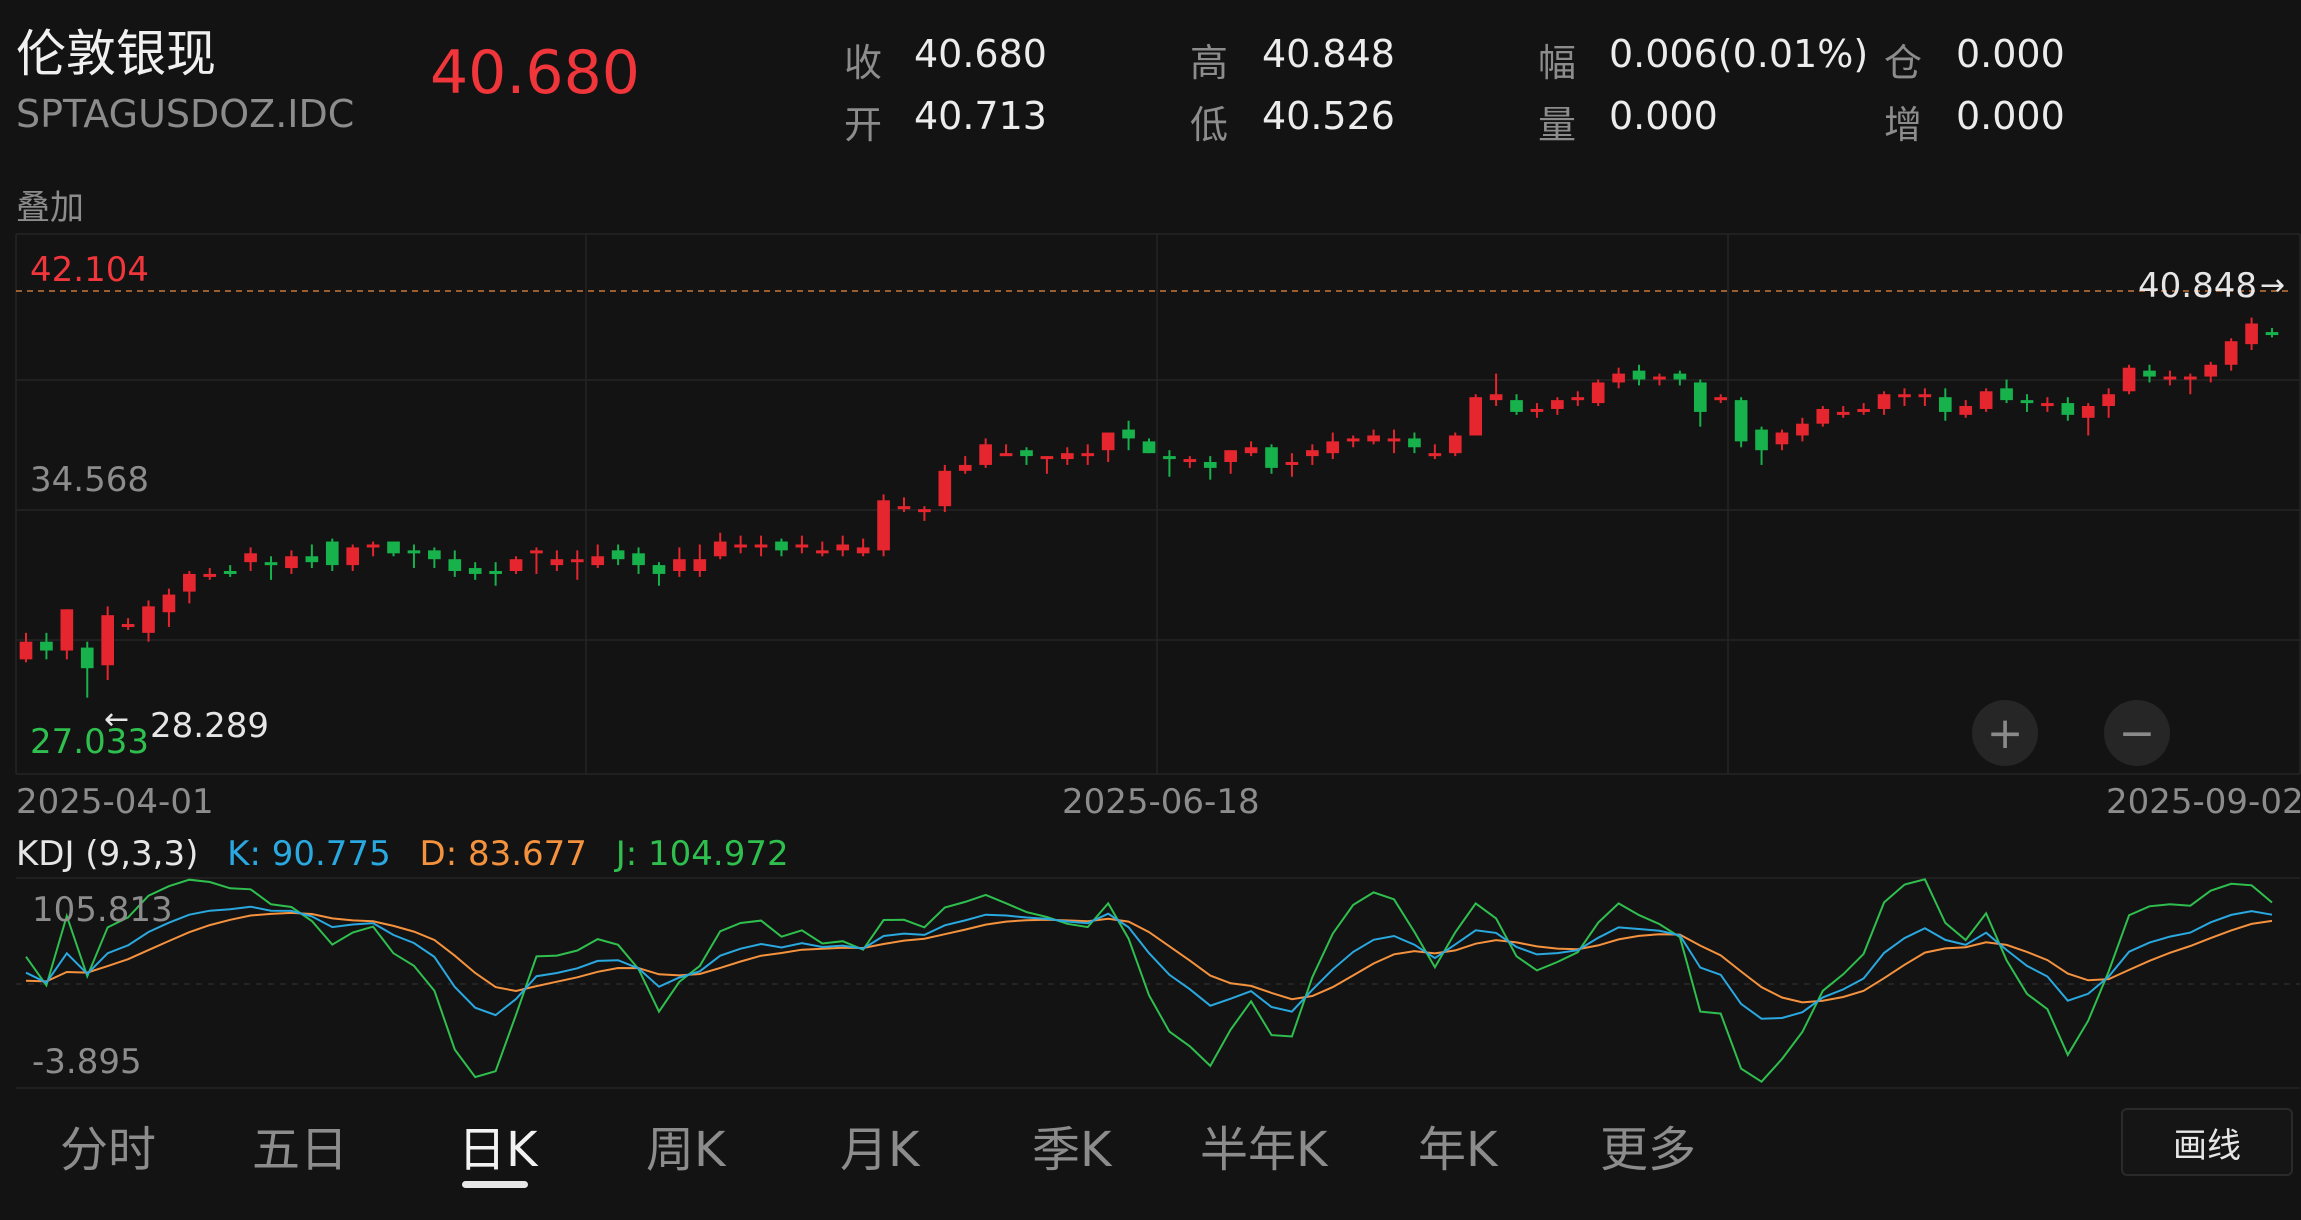 The image size is (2301, 1220). What do you see at coordinates (1739, 54) in the screenshot?
I see `stat-change-value: 0.006(0.01%)` at bounding box center [1739, 54].